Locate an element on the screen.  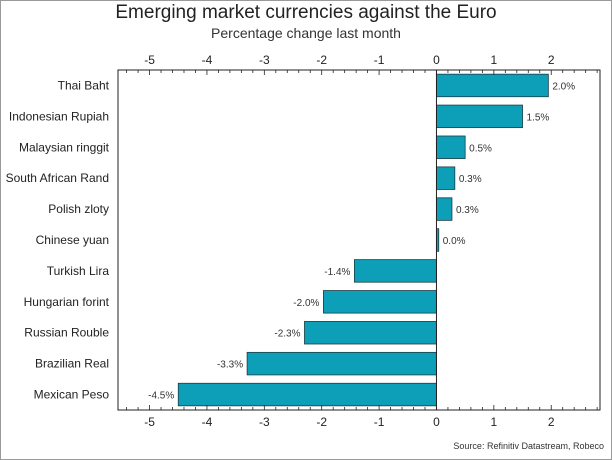
bar-turkish-lira is located at coordinates (395, 271).